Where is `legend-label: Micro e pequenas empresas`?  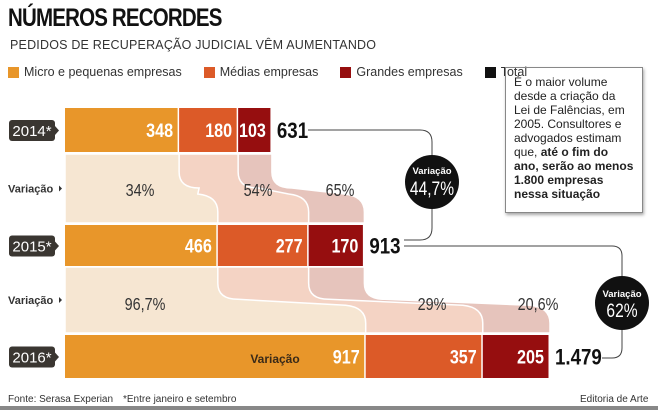
legend-label: Micro e pequenas empresas is located at coordinates (103, 72).